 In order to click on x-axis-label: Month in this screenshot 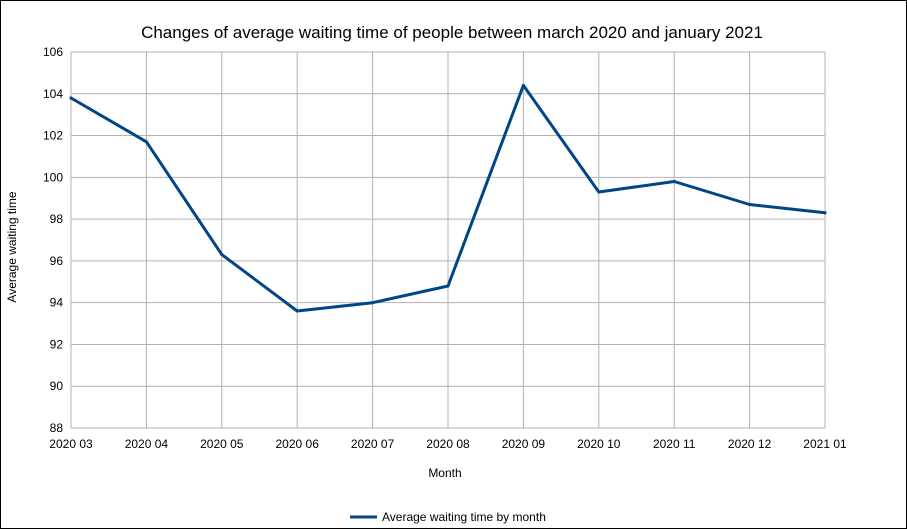, I will do `click(444, 473)`.